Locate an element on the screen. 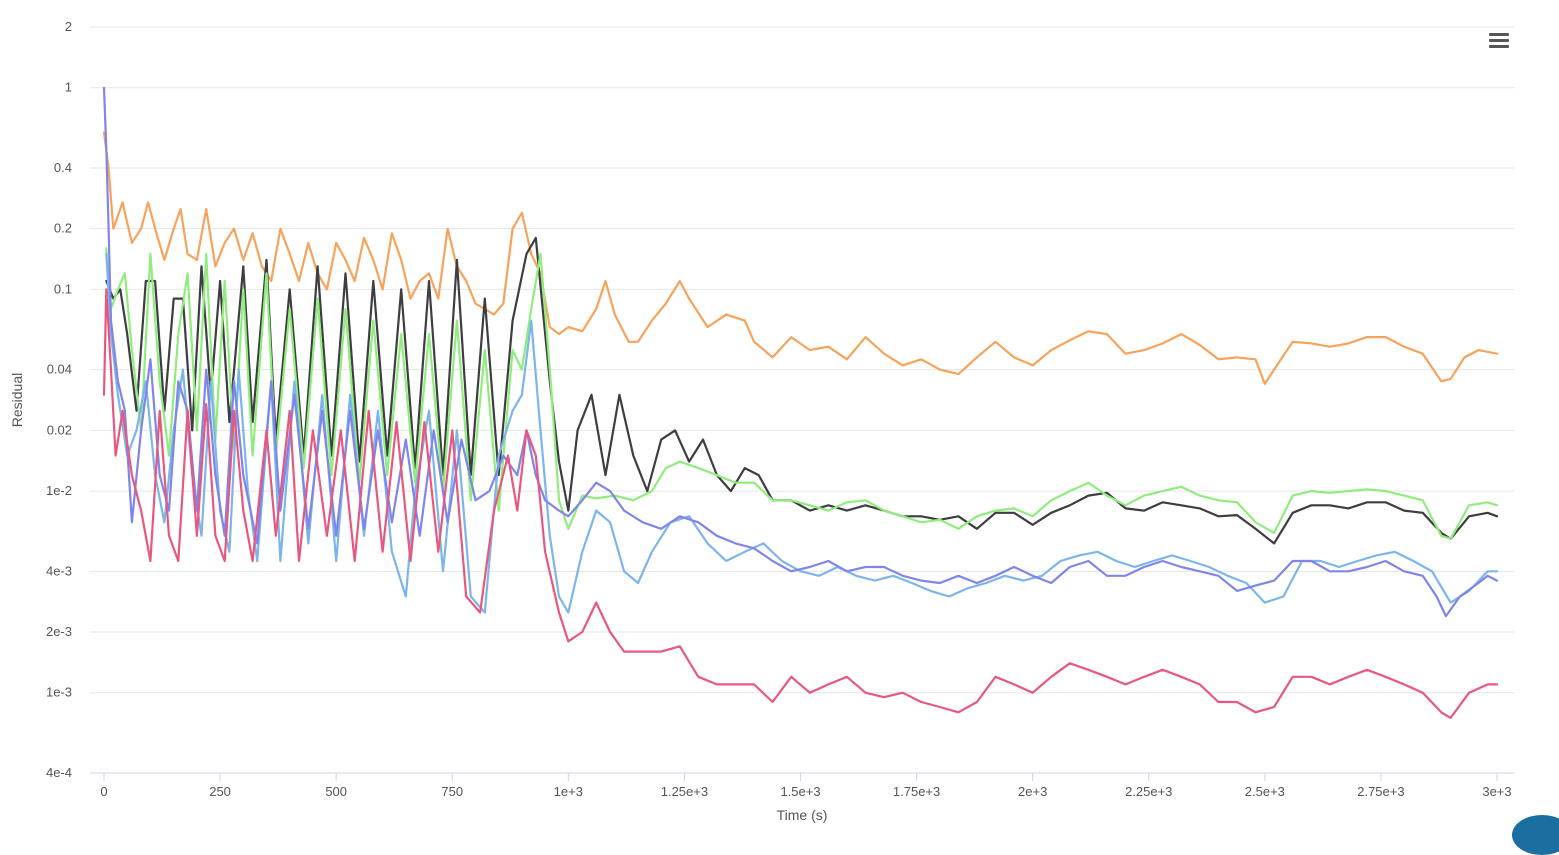  y-tick-label: 4e-4 is located at coordinates (59, 772).